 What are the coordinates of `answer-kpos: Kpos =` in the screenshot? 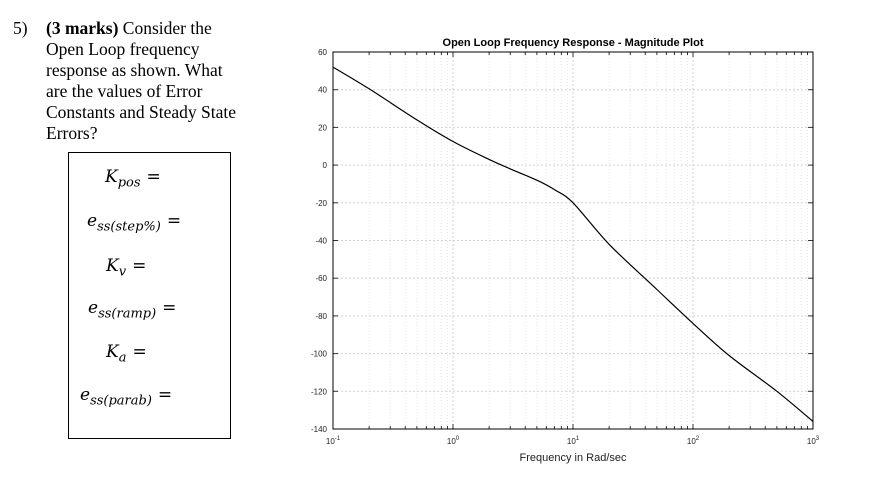 It's located at (168, 178).